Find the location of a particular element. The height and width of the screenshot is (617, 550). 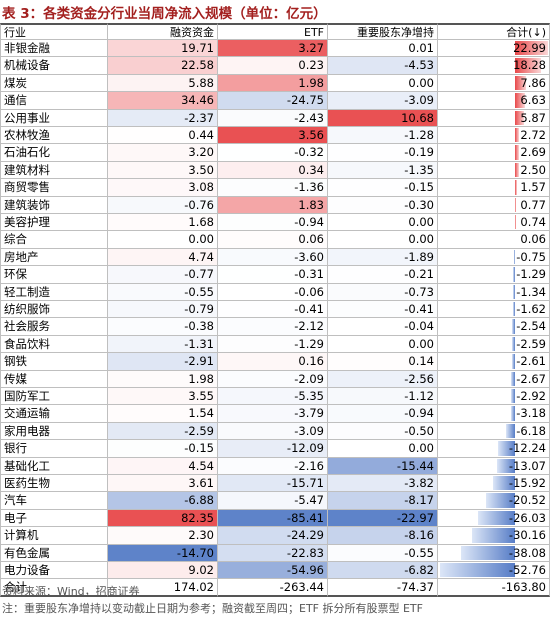

value-text: -52.76 is located at coordinates (527, 570).